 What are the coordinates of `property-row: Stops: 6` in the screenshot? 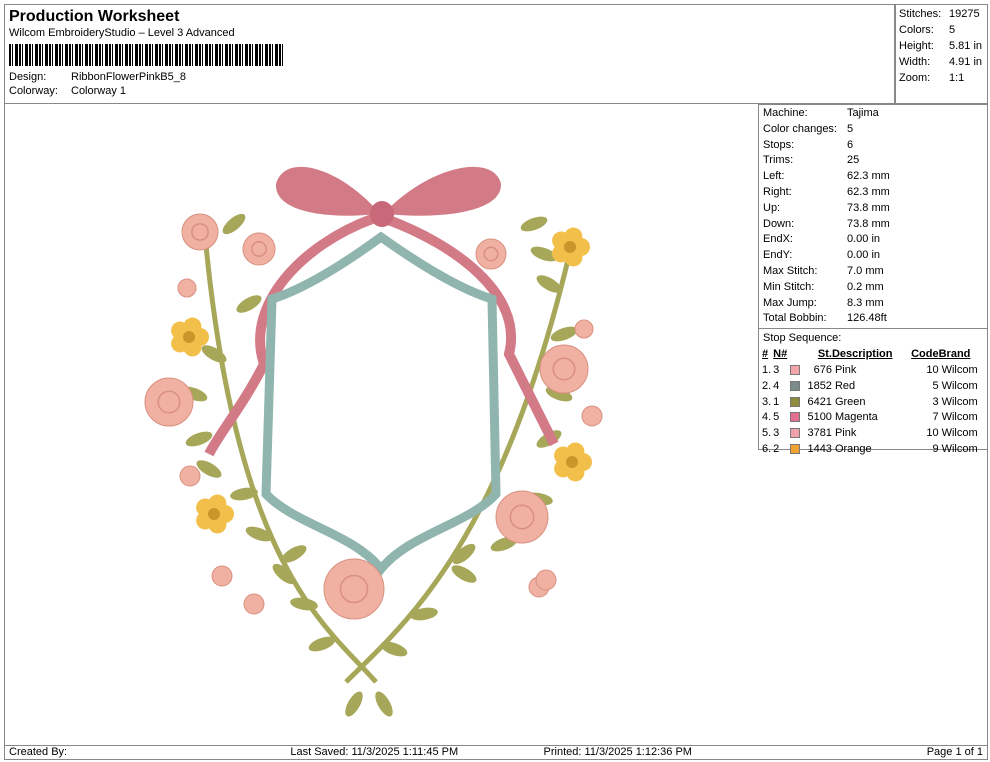 It's located at (873, 146).